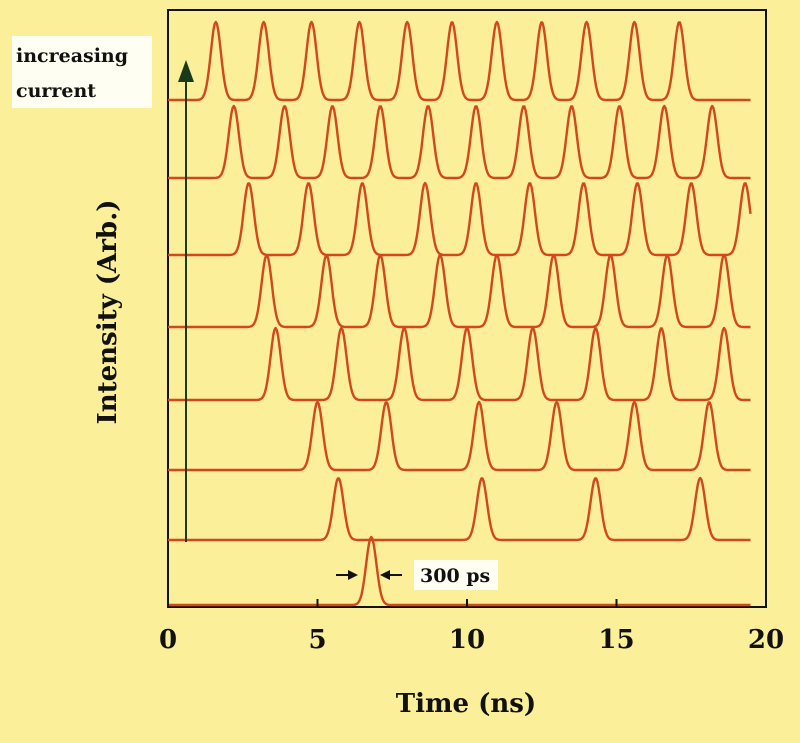 Image resolution: width=800 pixels, height=743 pixels. I want to click on increasing-current-arrowhead, so click(186, 71).